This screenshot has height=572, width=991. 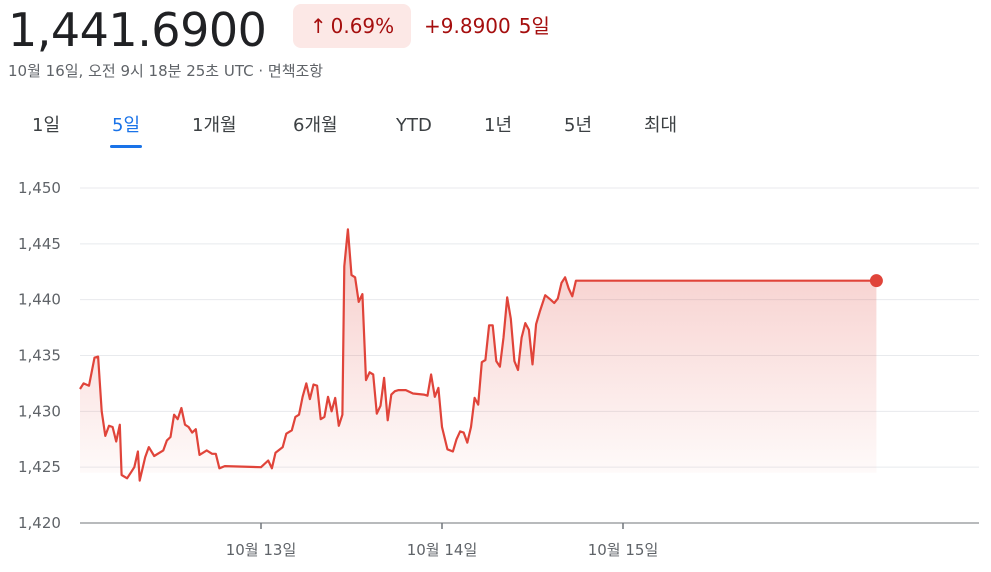 I want to click on y-tick-label: 1,440, so click(x=39, y=300).